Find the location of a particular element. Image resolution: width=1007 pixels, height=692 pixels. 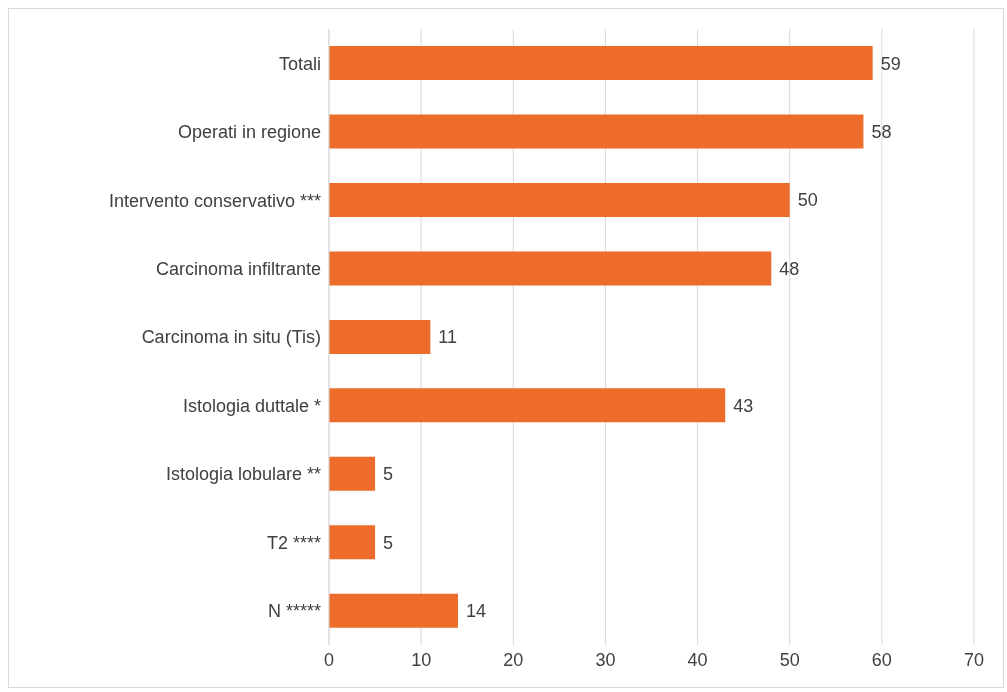

data-label: 59 is located at coordinates (890, 63).